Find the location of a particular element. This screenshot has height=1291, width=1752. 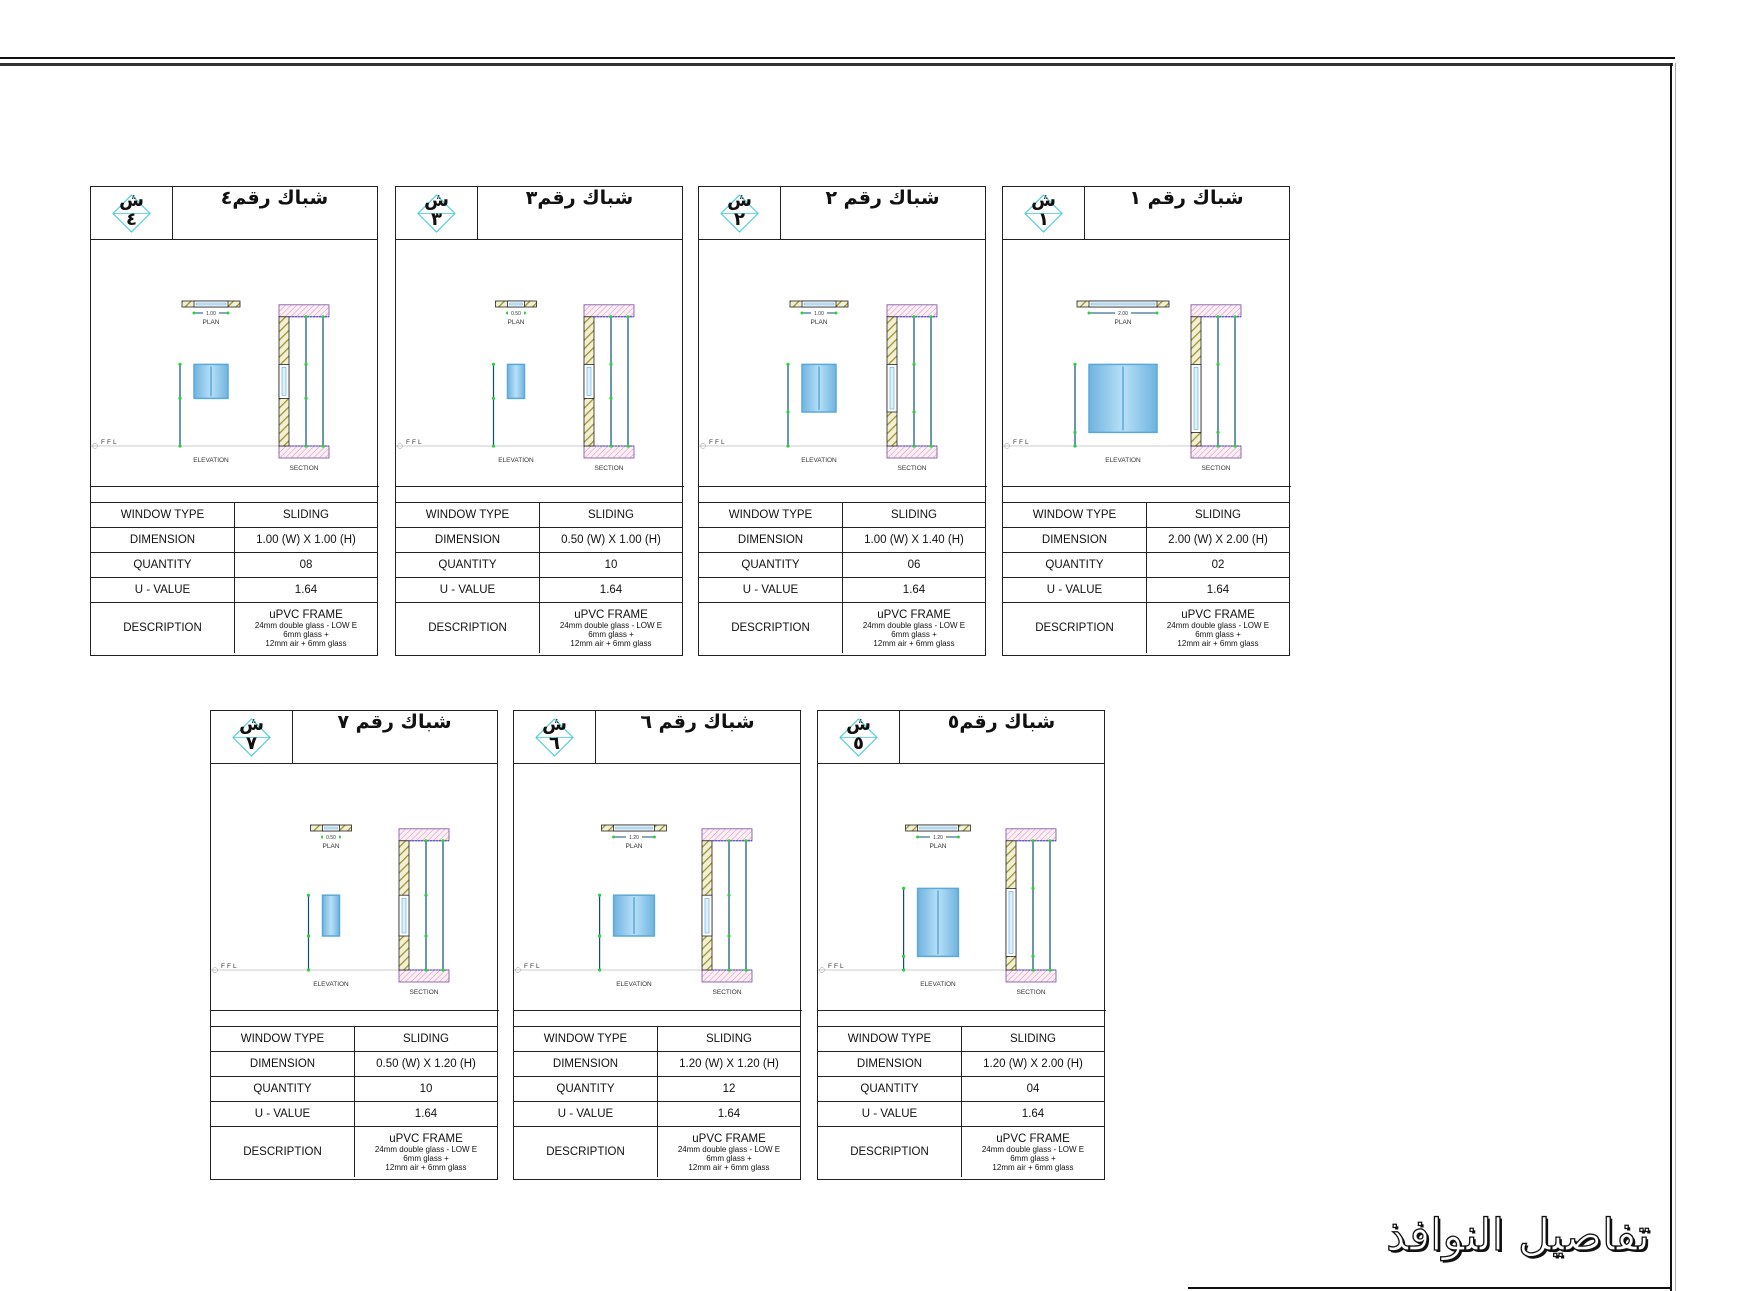

ffl-label: FFL is located at coordinates (837, 966).